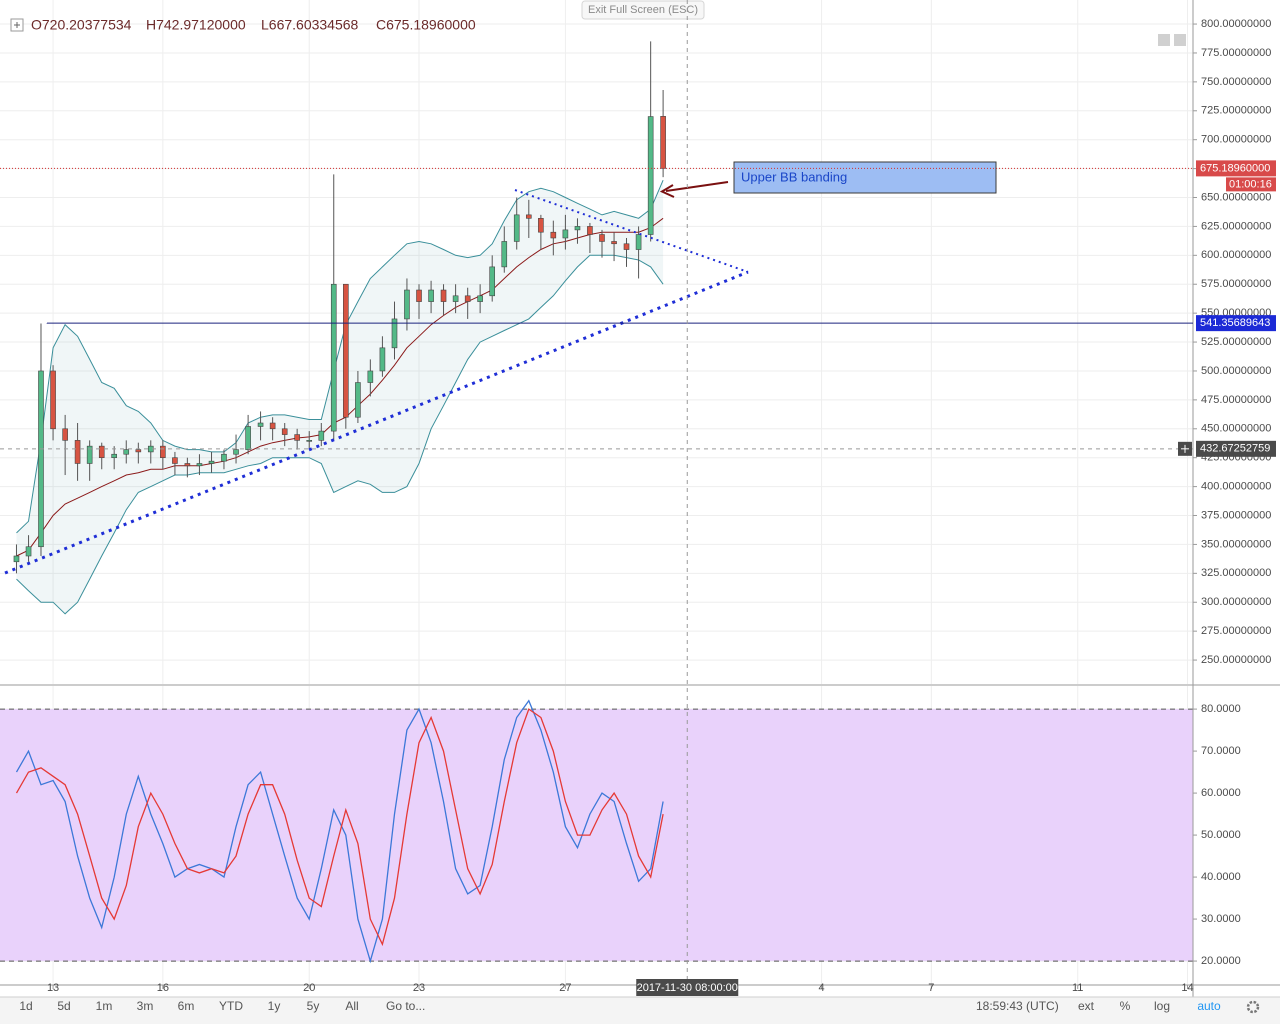  Describe the element at coordinates (63, 1006) in the screenshot. I see `range-button: 5d` at that location.